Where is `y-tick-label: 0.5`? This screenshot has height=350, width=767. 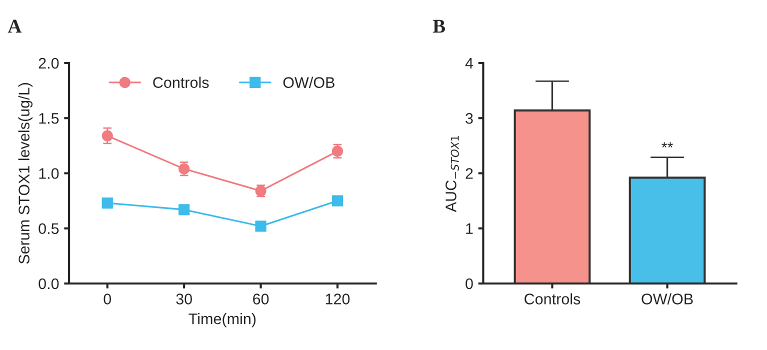
y-tick-label: 0.5 is located at coordinates (48, 228).